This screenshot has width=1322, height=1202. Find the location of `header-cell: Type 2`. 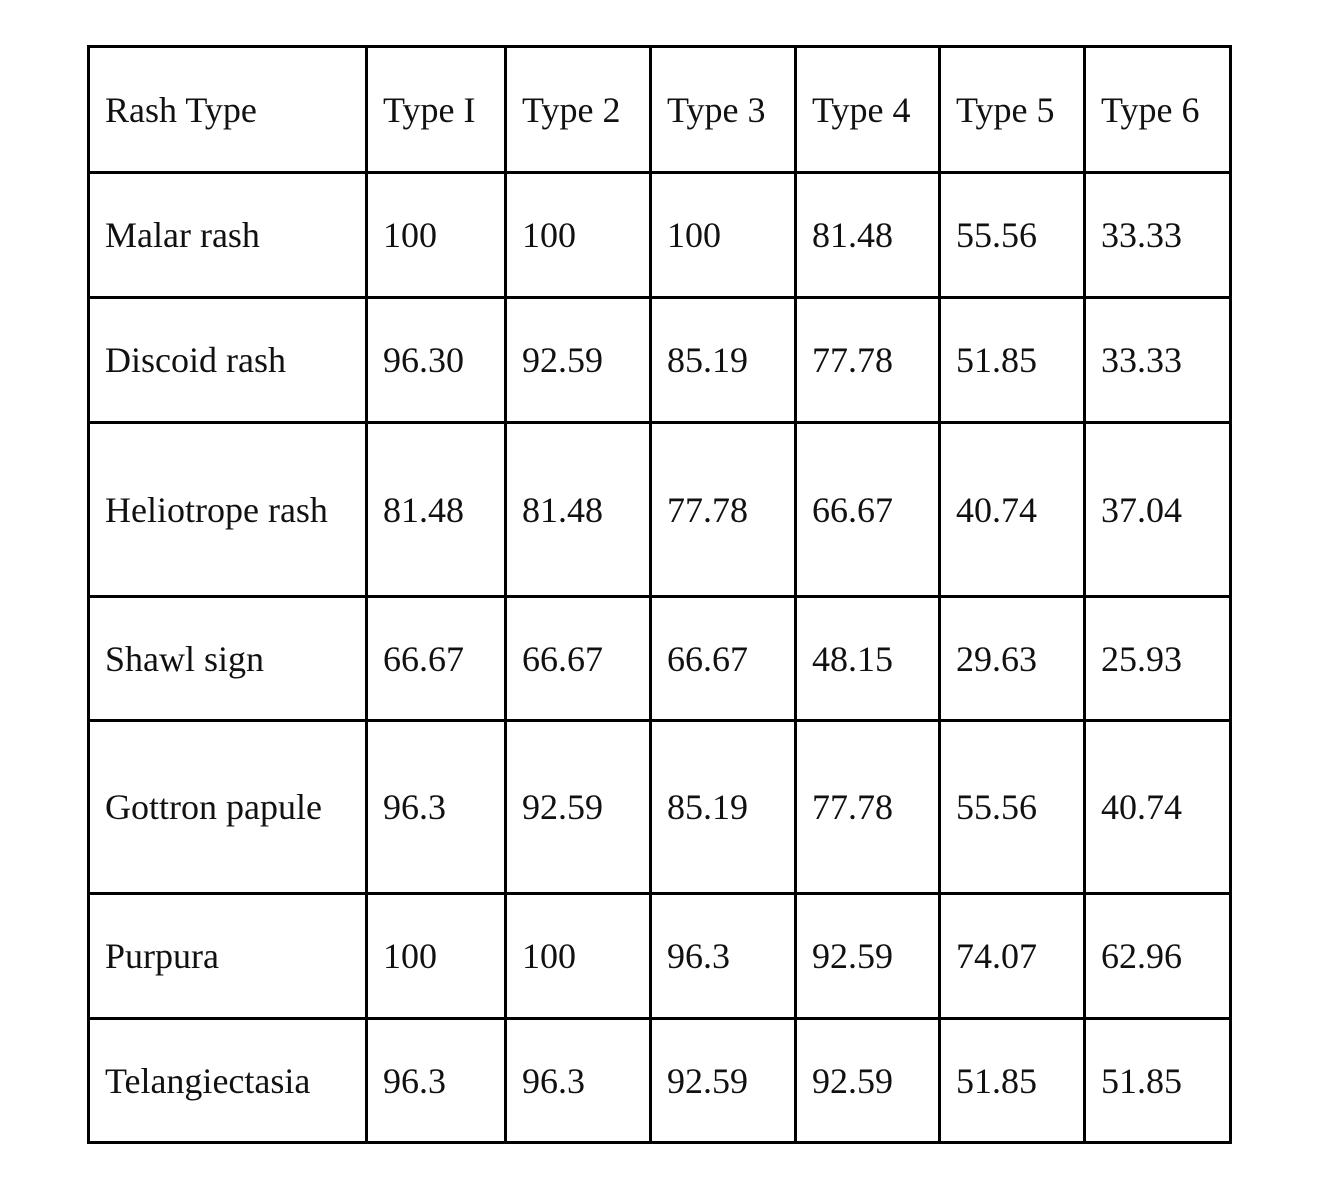

header-cell: Type 2 is located at coordinates (578, 109).